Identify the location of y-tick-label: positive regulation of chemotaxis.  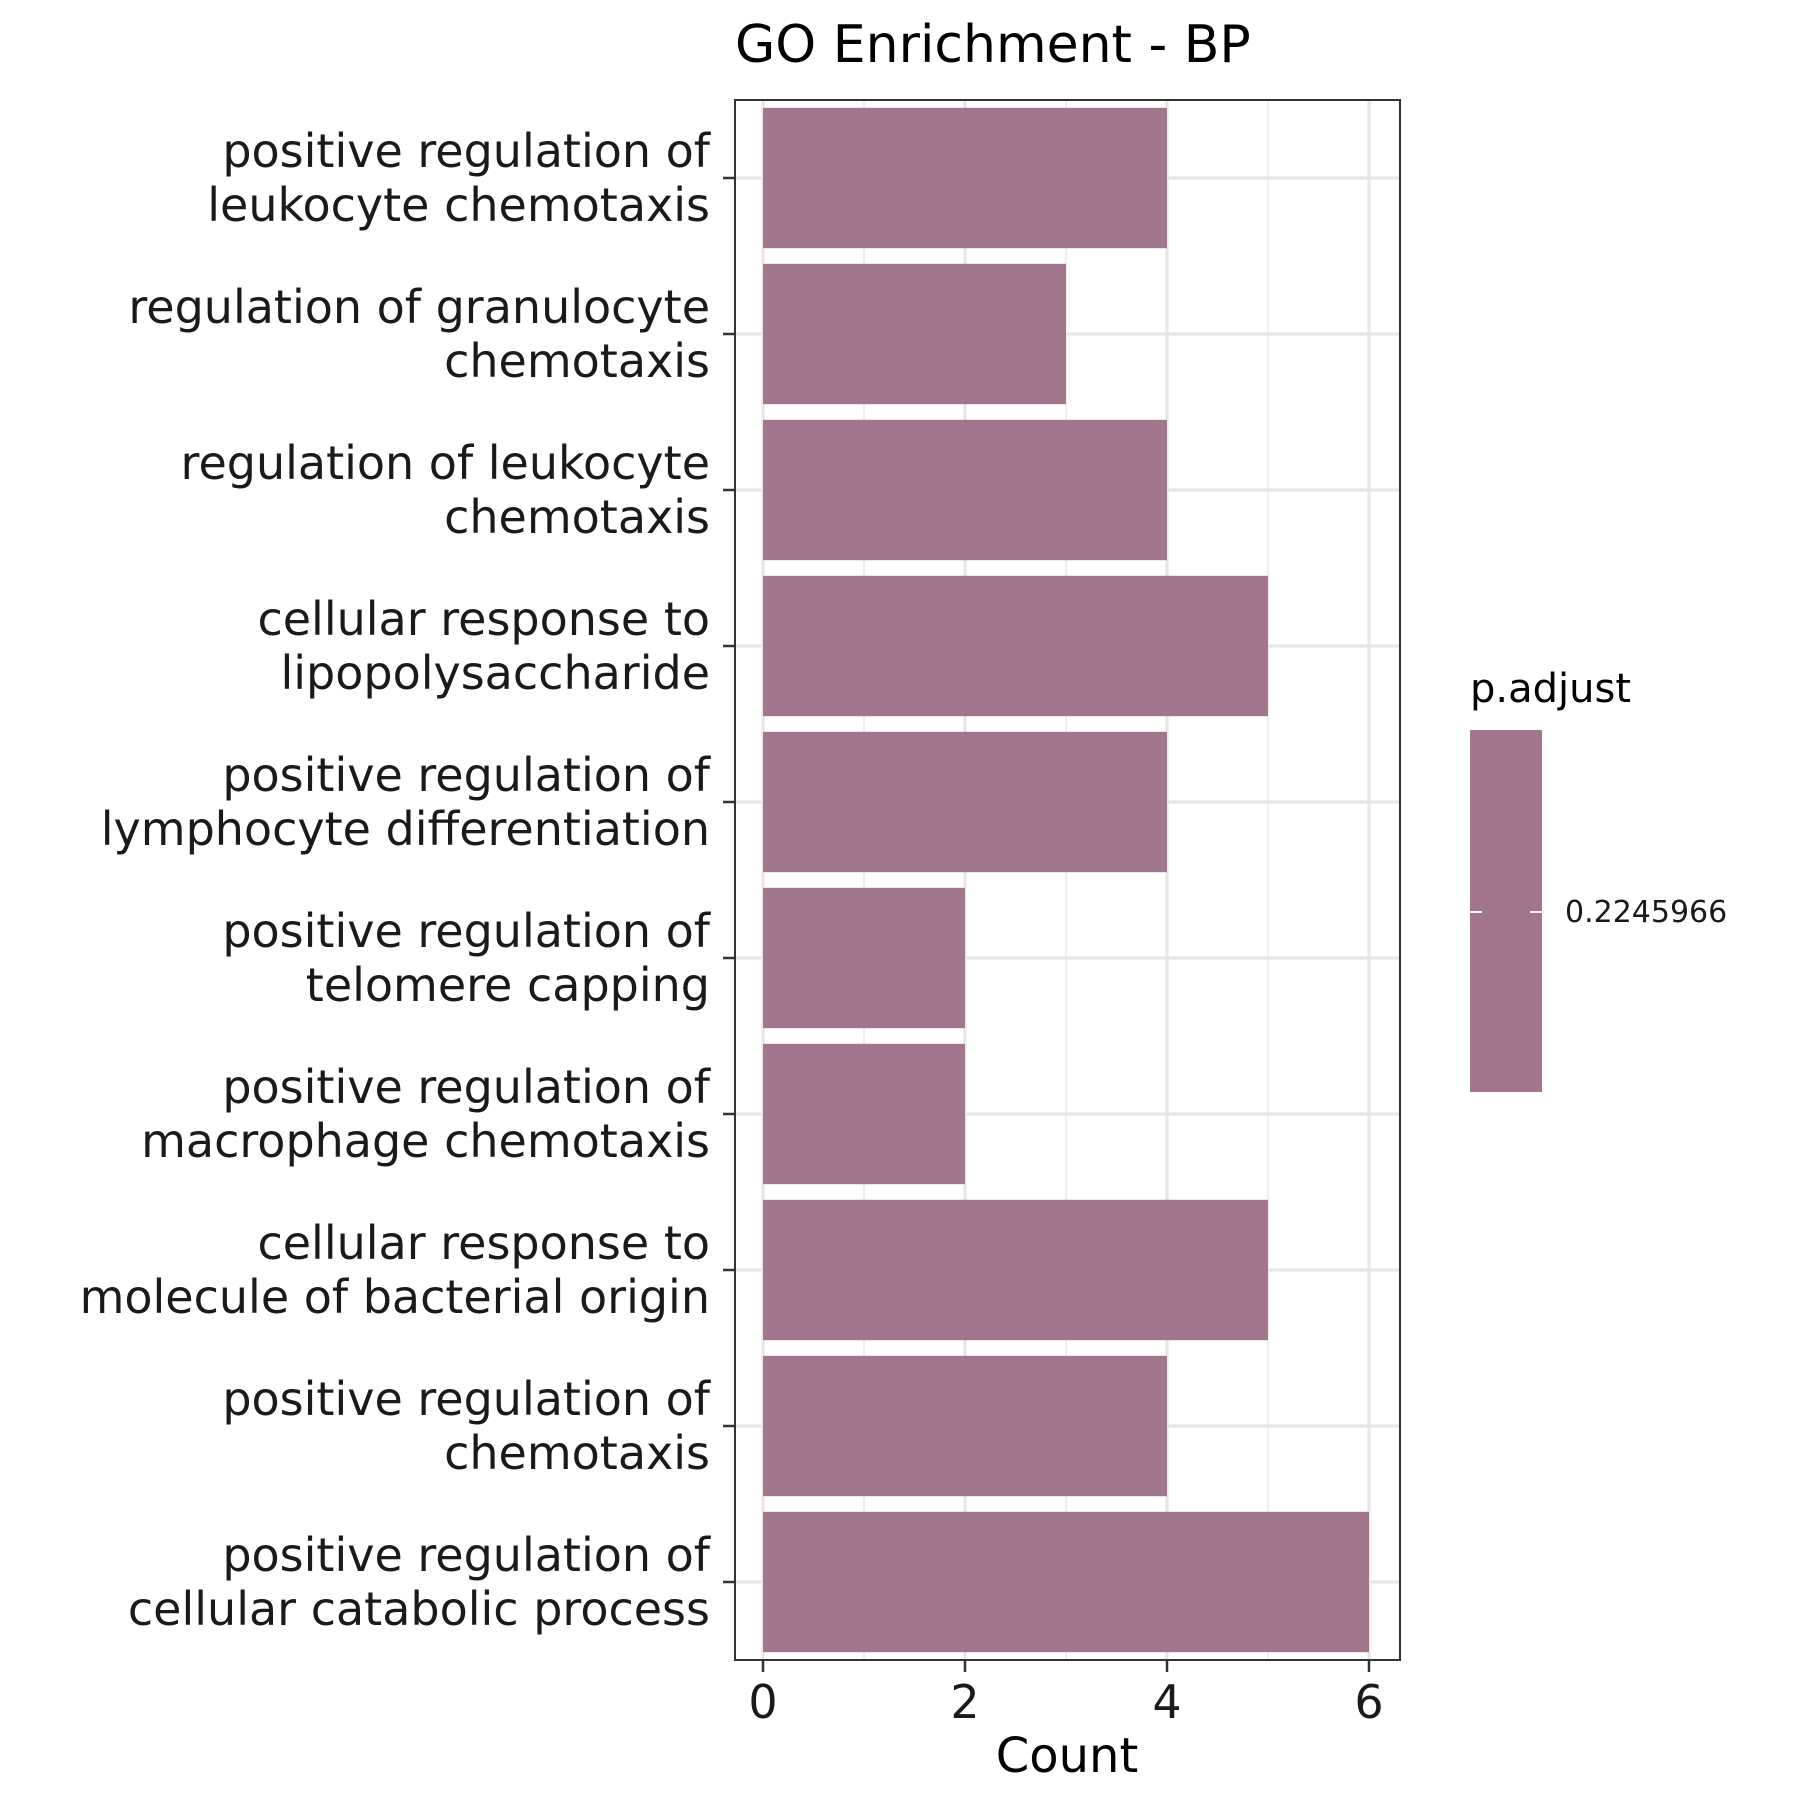
(466, 1426).